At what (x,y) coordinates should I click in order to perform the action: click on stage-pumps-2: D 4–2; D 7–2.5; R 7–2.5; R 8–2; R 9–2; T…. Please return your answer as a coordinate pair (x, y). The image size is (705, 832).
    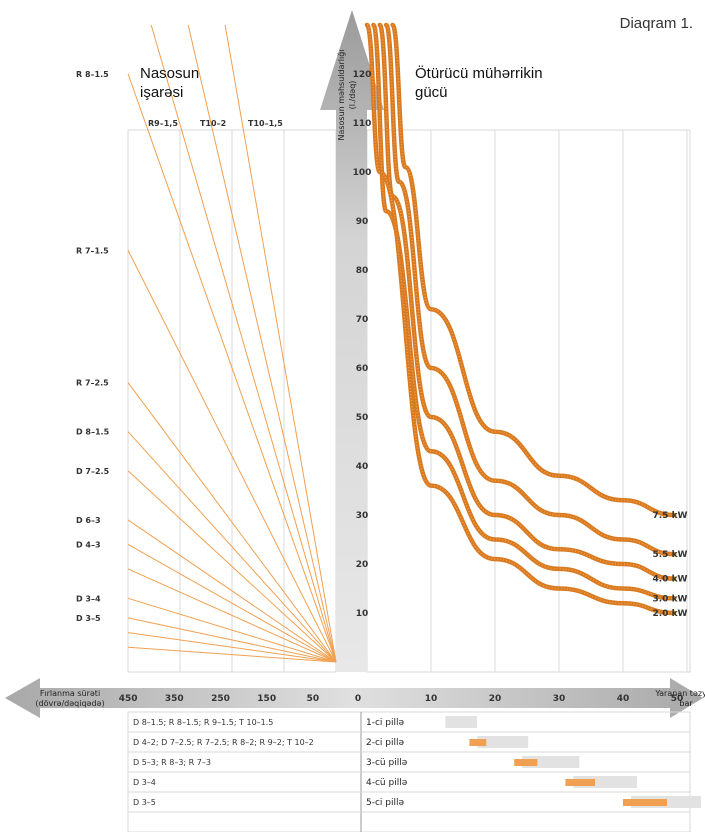
    Looking at the image, I should click on (223, 742).